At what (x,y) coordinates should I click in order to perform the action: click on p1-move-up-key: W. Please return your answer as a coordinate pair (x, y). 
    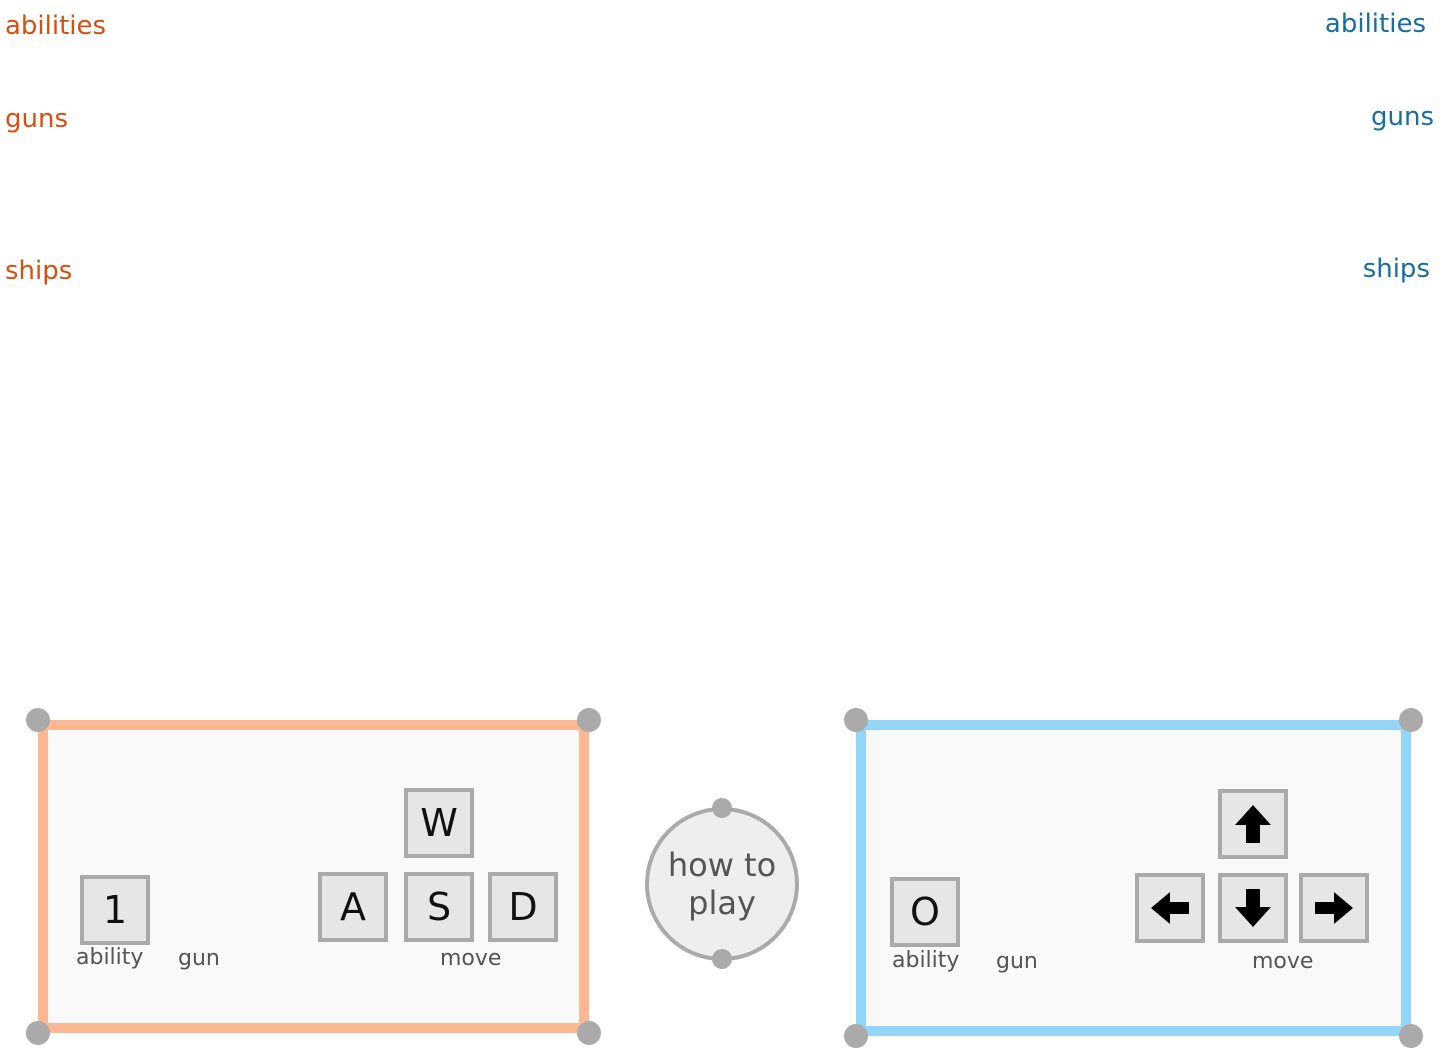
    Looking at the image, I should click on (439, 823).